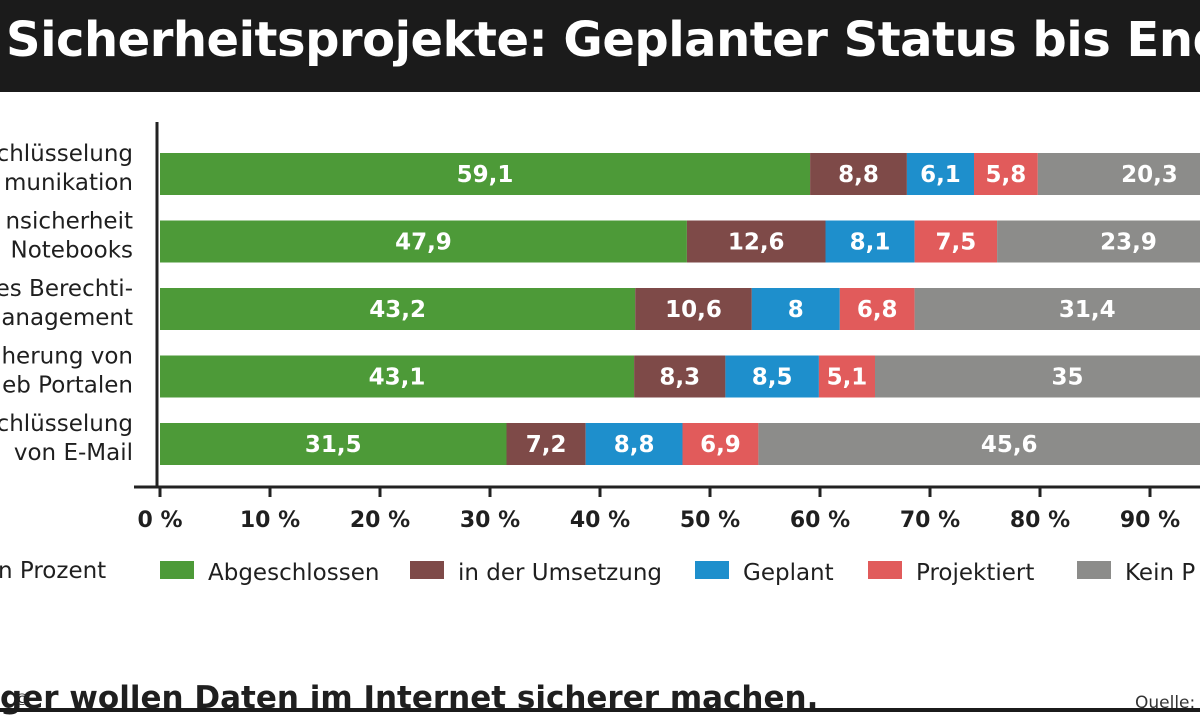 Image resolution: width=1200 pixels, height=720 pixels. What do you see at coordinates (930, 520) in the screenshot?
I see `x-tick-label: 70 %` at bounding box center [930, 520].